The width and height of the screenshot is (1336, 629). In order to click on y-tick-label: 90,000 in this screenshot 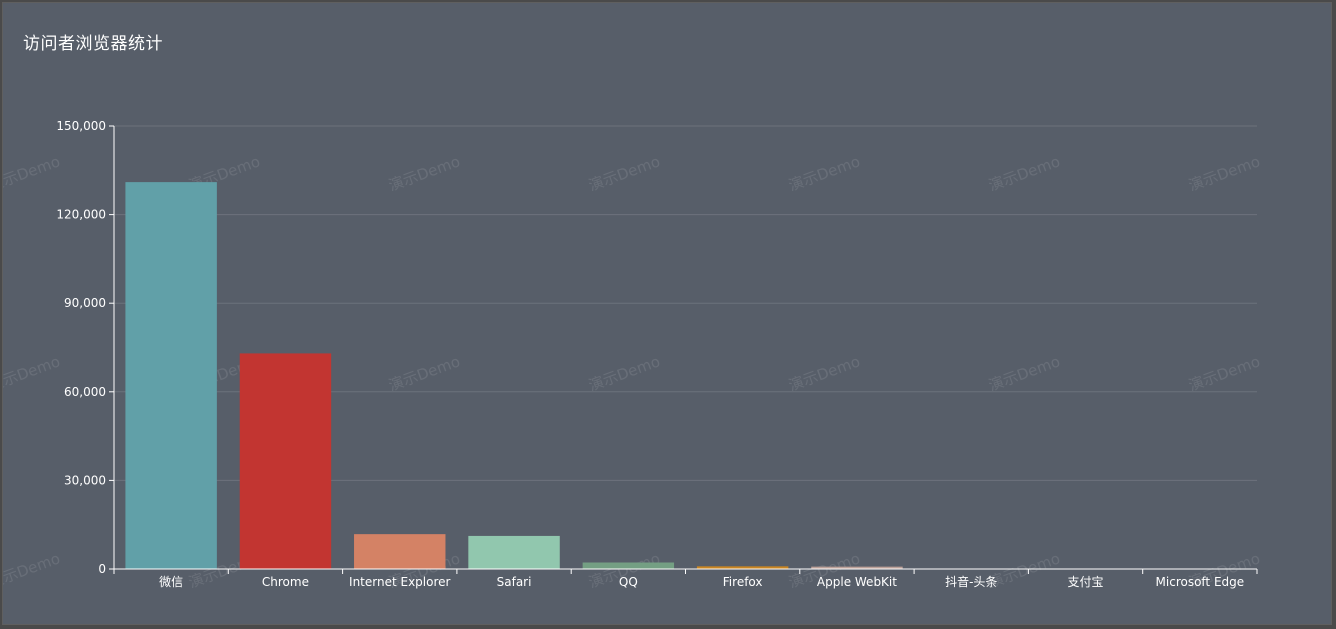, I will do `click(85, 303)`.